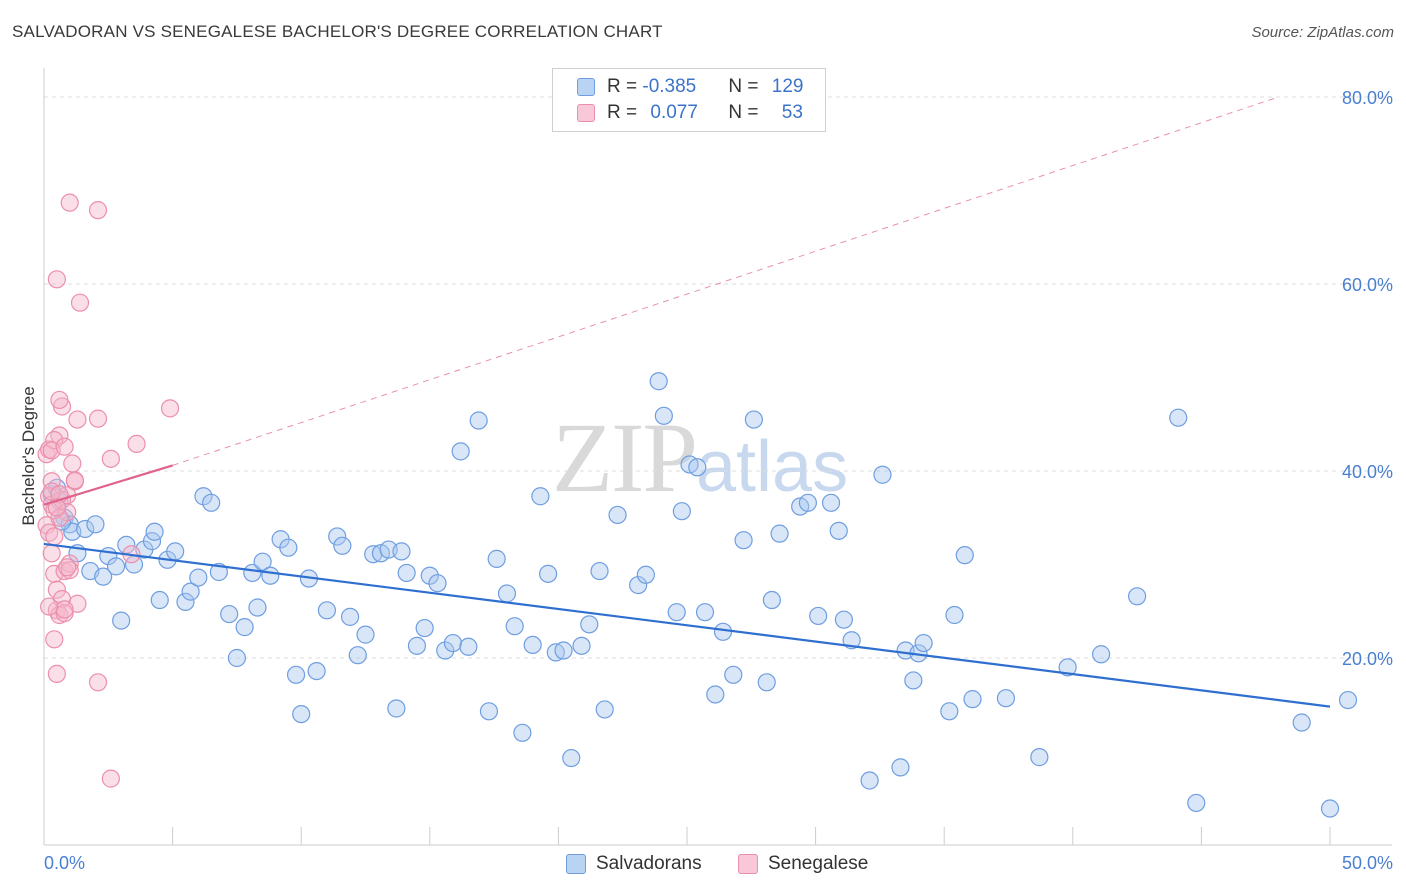  Describe the element at coordinates (787, 86) in the screenshot. I see `legend-n-value: 129` at that location.